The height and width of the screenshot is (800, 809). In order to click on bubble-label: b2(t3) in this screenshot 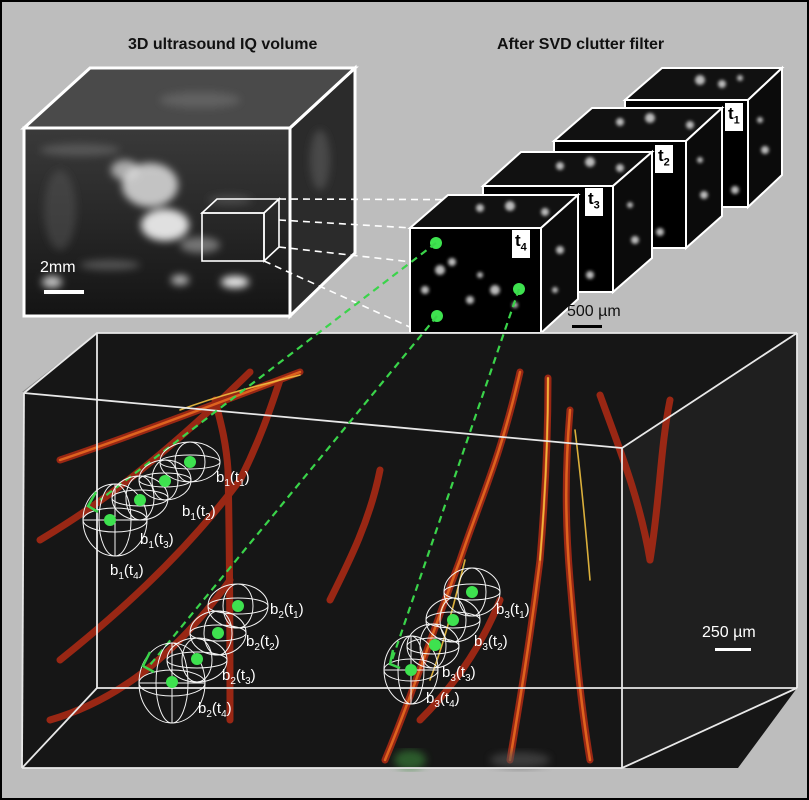, I will do `click(239, 677)`.